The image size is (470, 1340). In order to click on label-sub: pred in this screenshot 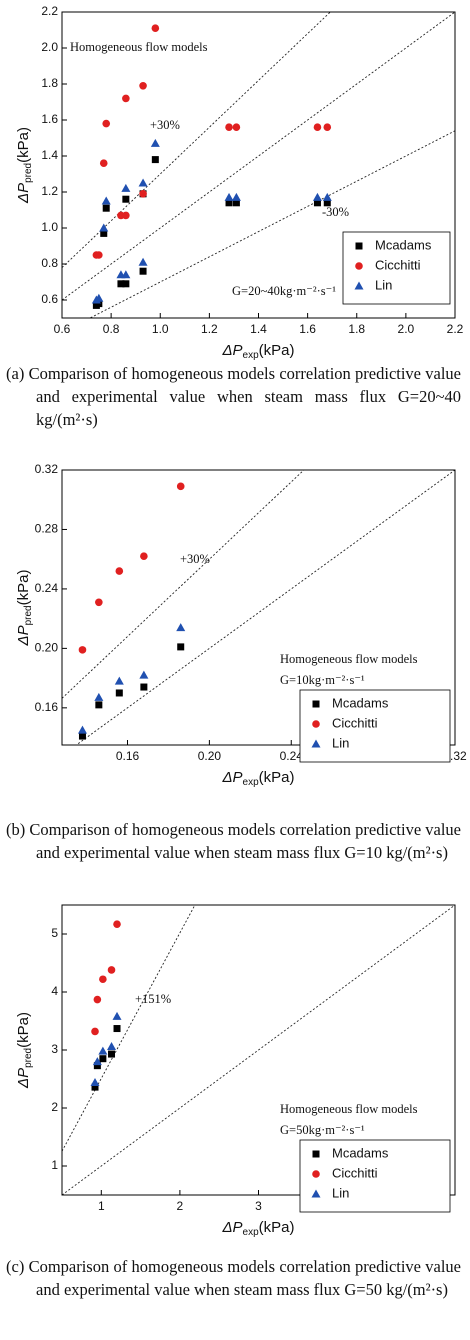, I will do `click(28, 615)`.